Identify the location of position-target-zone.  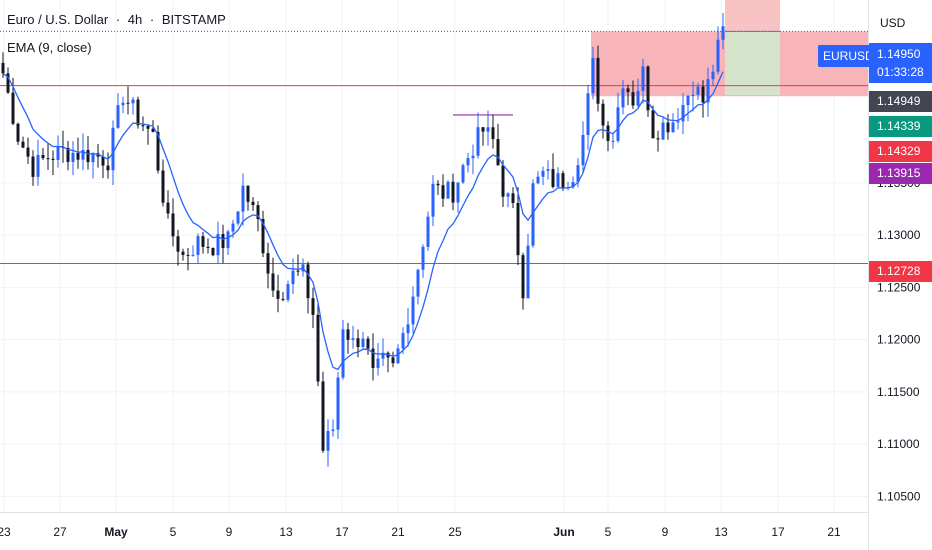
(752, 63).